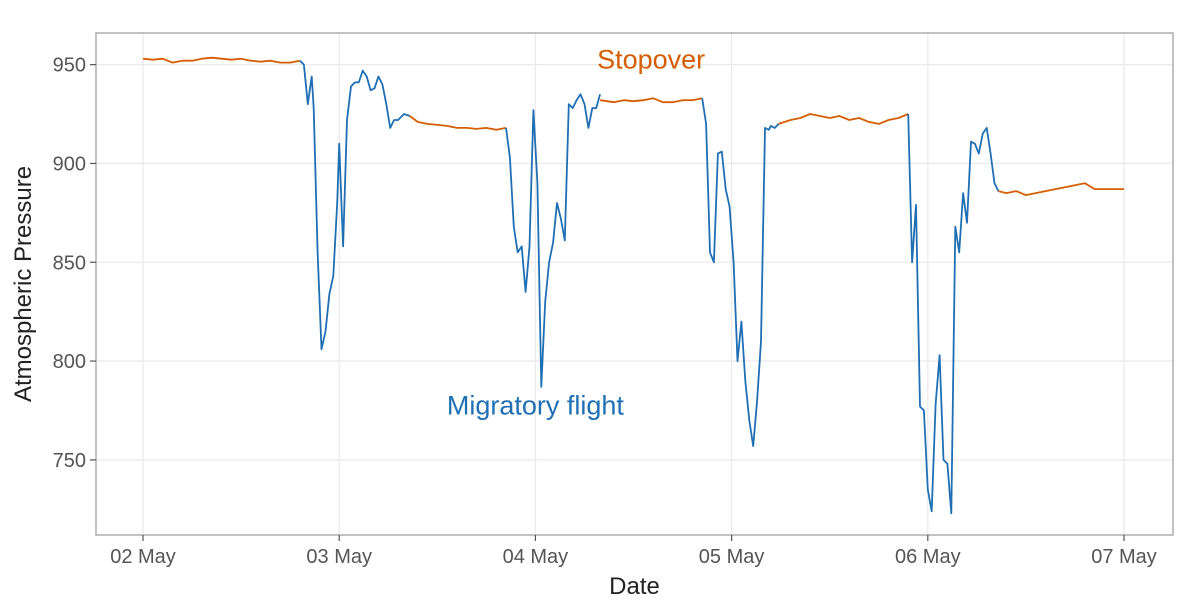  What do you see at coordinates (536, 405) in the screenshot?
I see `annotation-migratory-flight: Migratory flight` at bounding box center [536, 405].